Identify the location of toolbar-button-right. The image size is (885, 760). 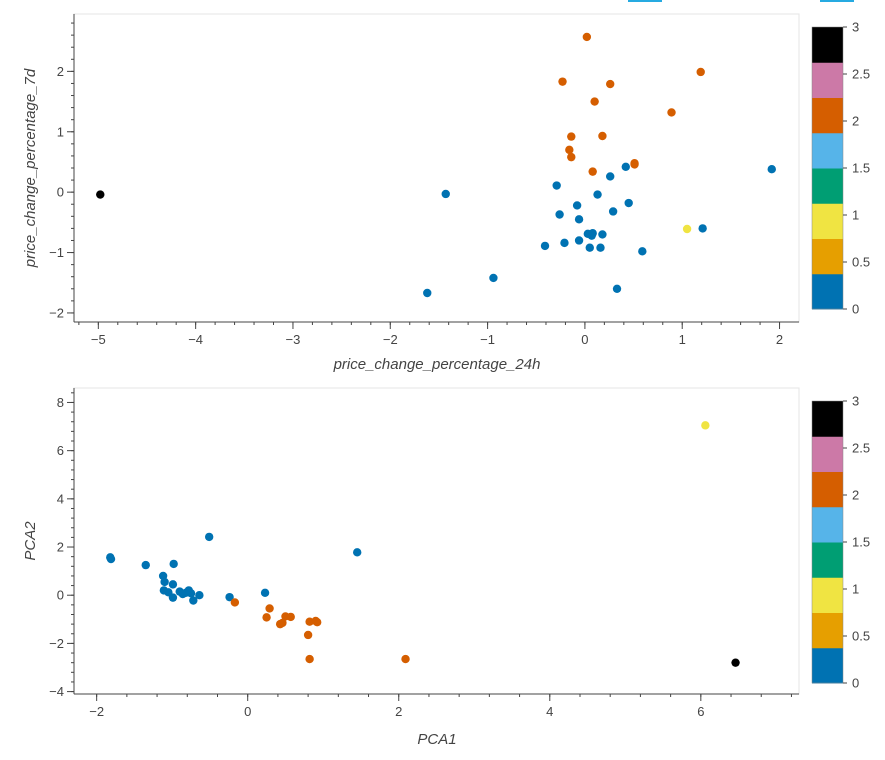
(837, 1).